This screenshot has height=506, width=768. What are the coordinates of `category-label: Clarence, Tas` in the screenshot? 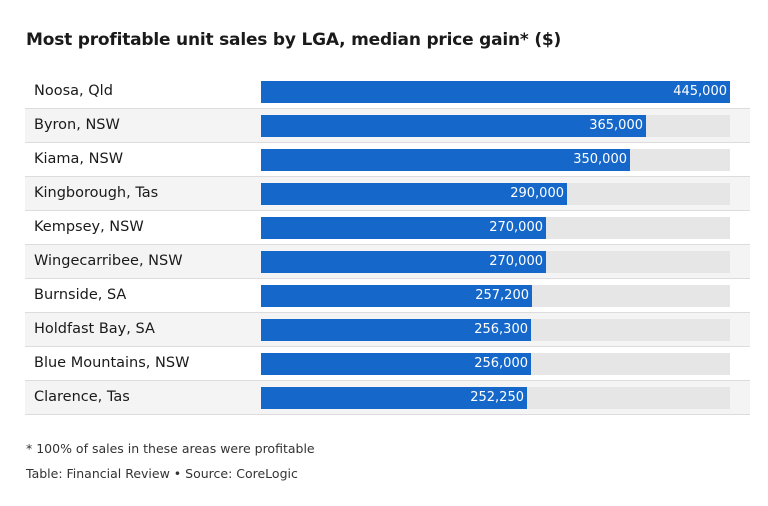 It's located at (82, 397).